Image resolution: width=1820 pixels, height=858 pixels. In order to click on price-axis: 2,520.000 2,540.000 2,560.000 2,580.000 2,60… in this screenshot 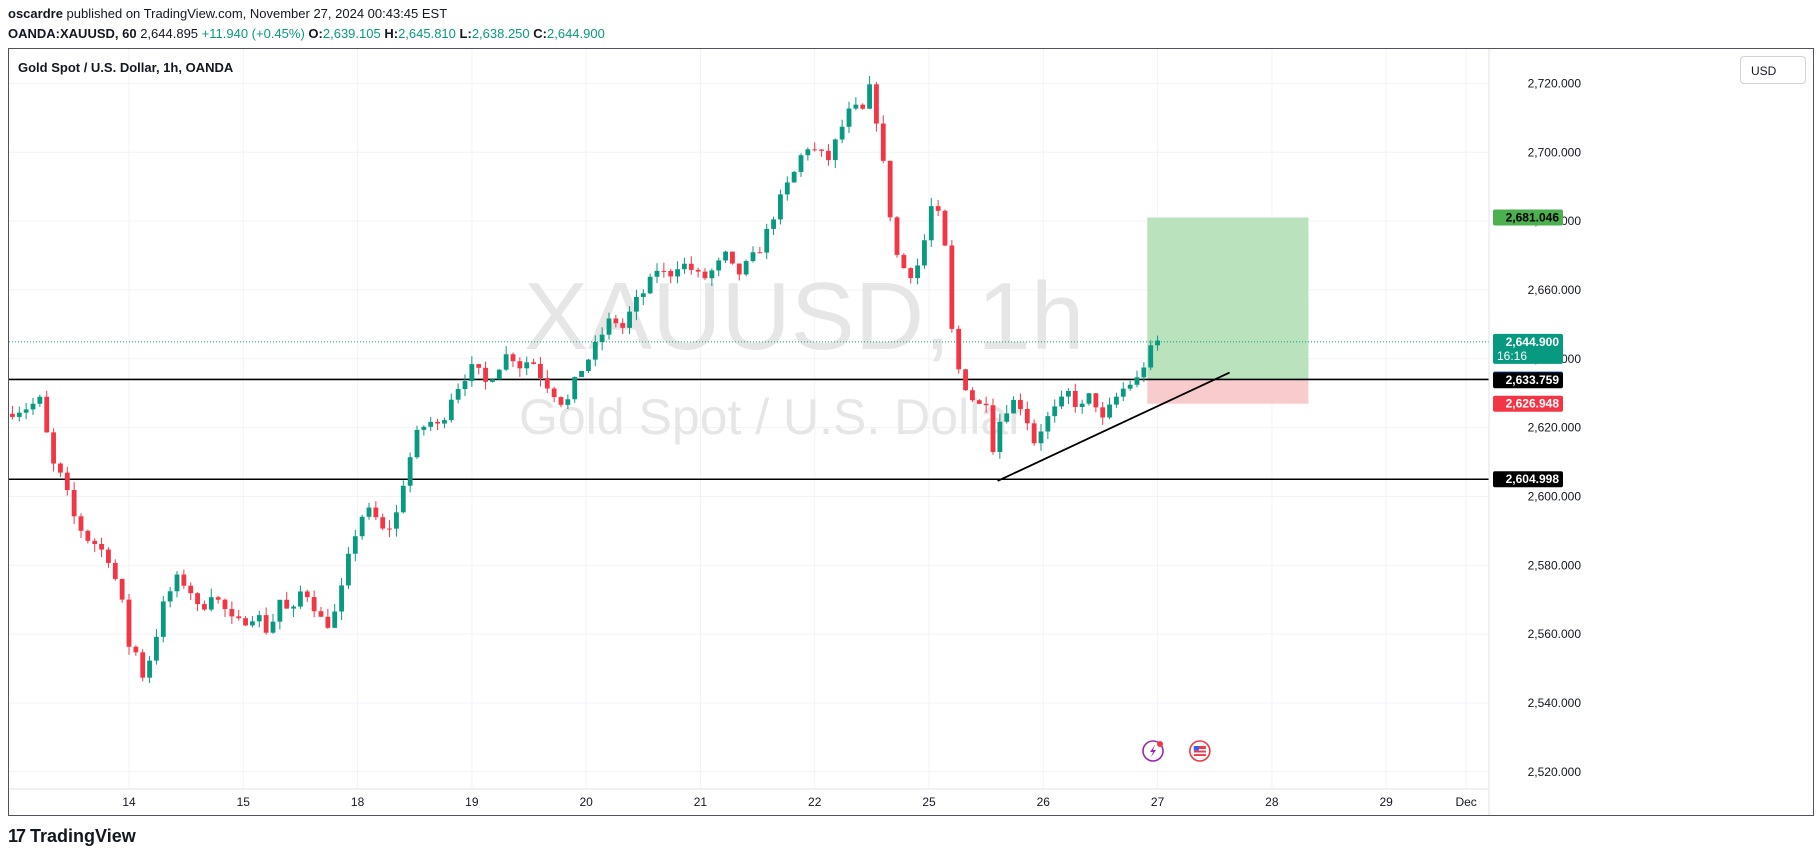, I will do `click(1535, 432)`.